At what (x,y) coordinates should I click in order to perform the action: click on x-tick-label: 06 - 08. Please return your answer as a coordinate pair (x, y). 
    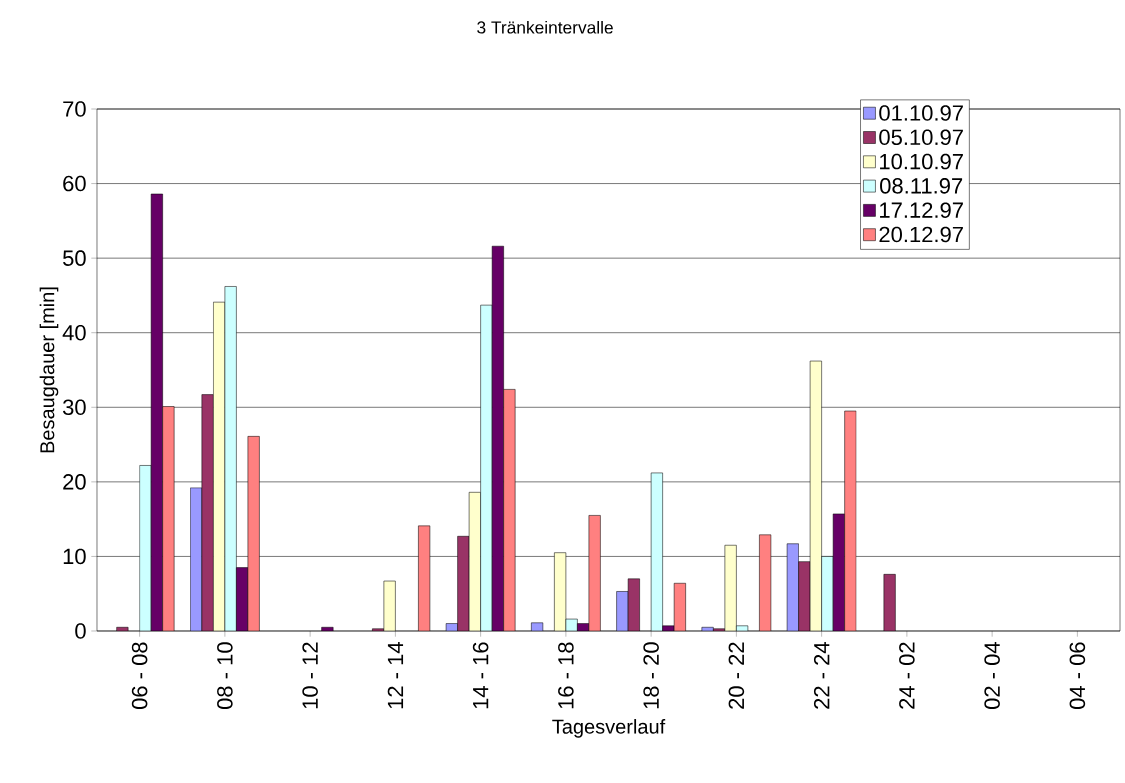
    Looking at the image, I should click on (139, 676).